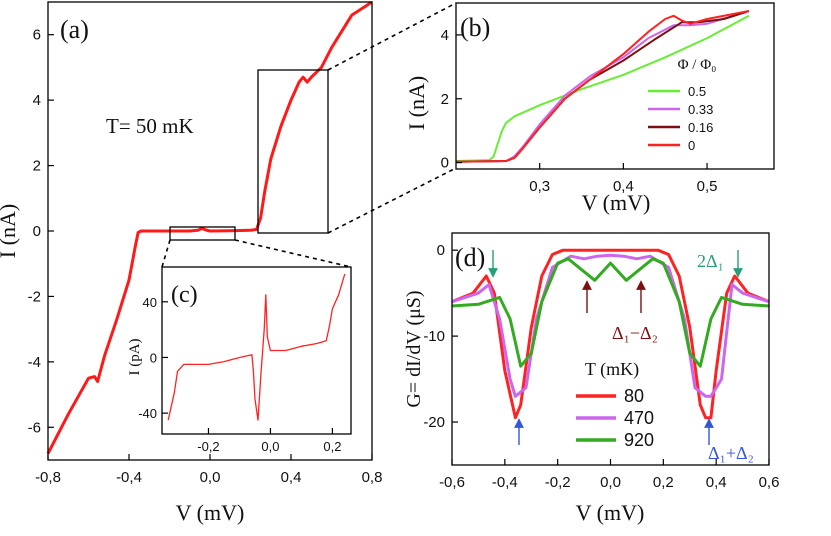  Describe the element at coordinates (291, 477) in the screenshot. I see `x-tick-label-a-3: 0,4` at that location.